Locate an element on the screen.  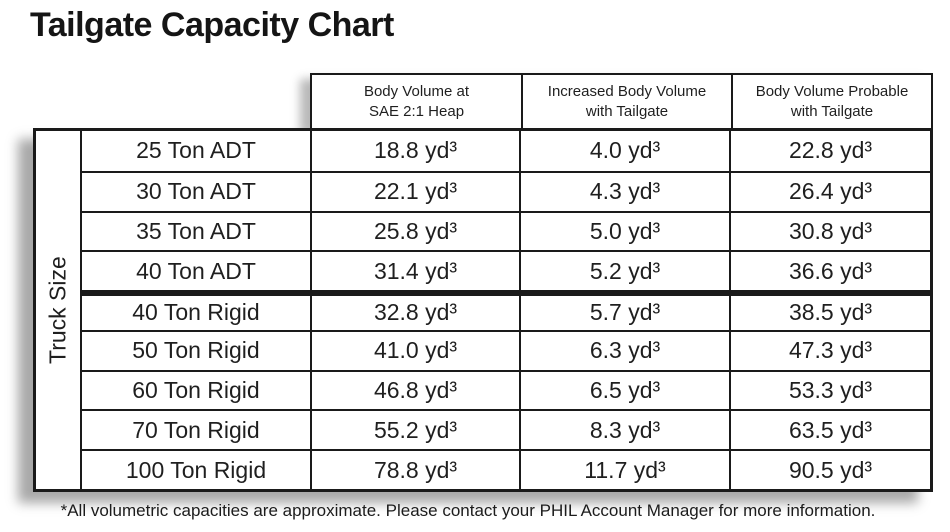
tailgate-increase-volume-cell: 4.3 yd³ is located at coordinates (624, 190).